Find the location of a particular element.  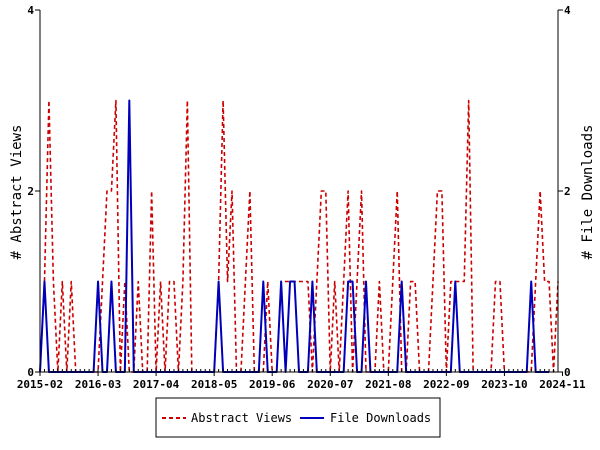

y-right-tick-label: 0 is located at coordinates (567, 372).